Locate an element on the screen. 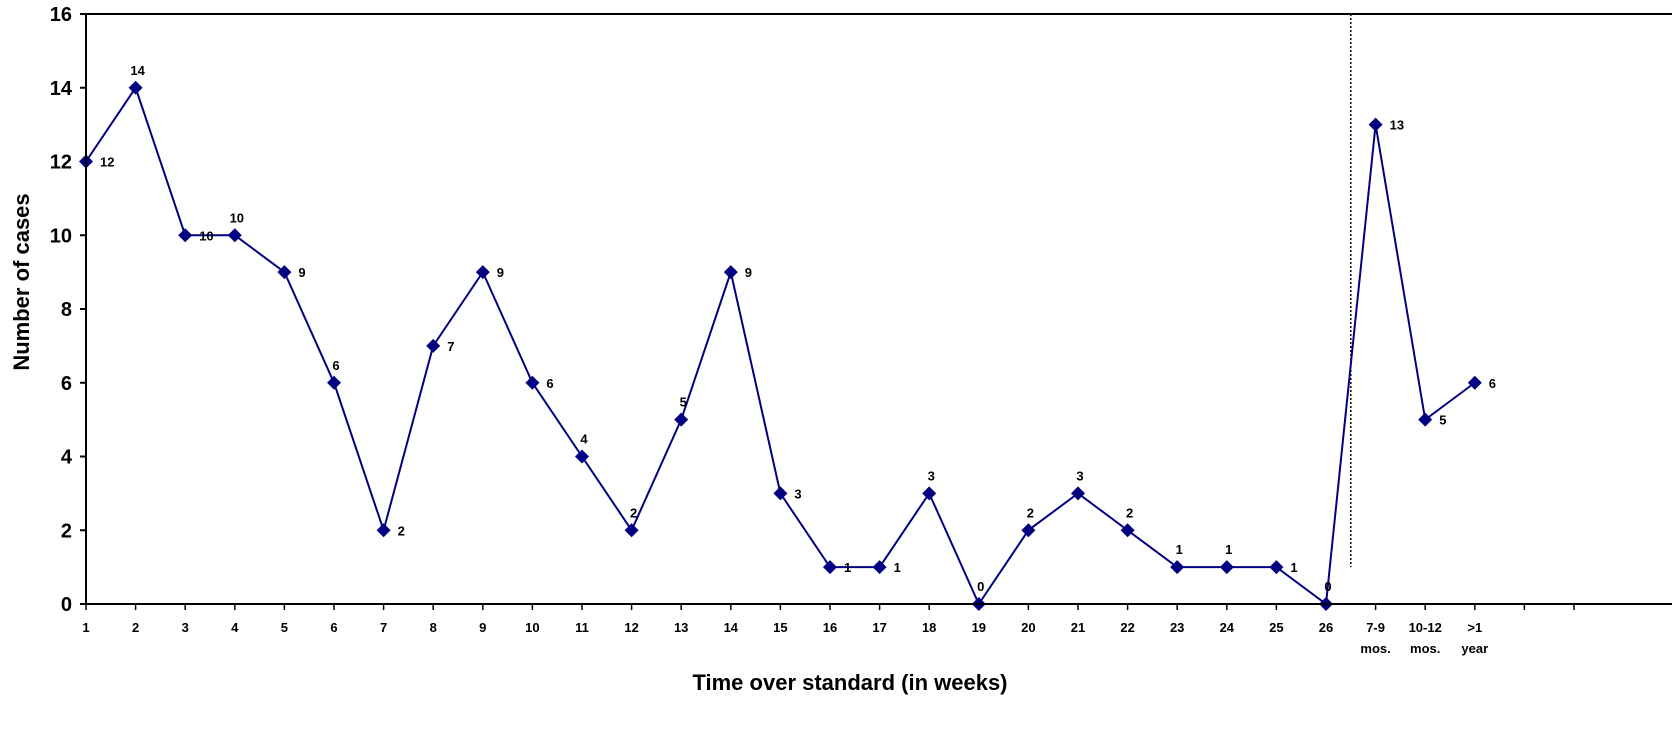  x-tick-label: 18 is located at coordinates (929, 627).